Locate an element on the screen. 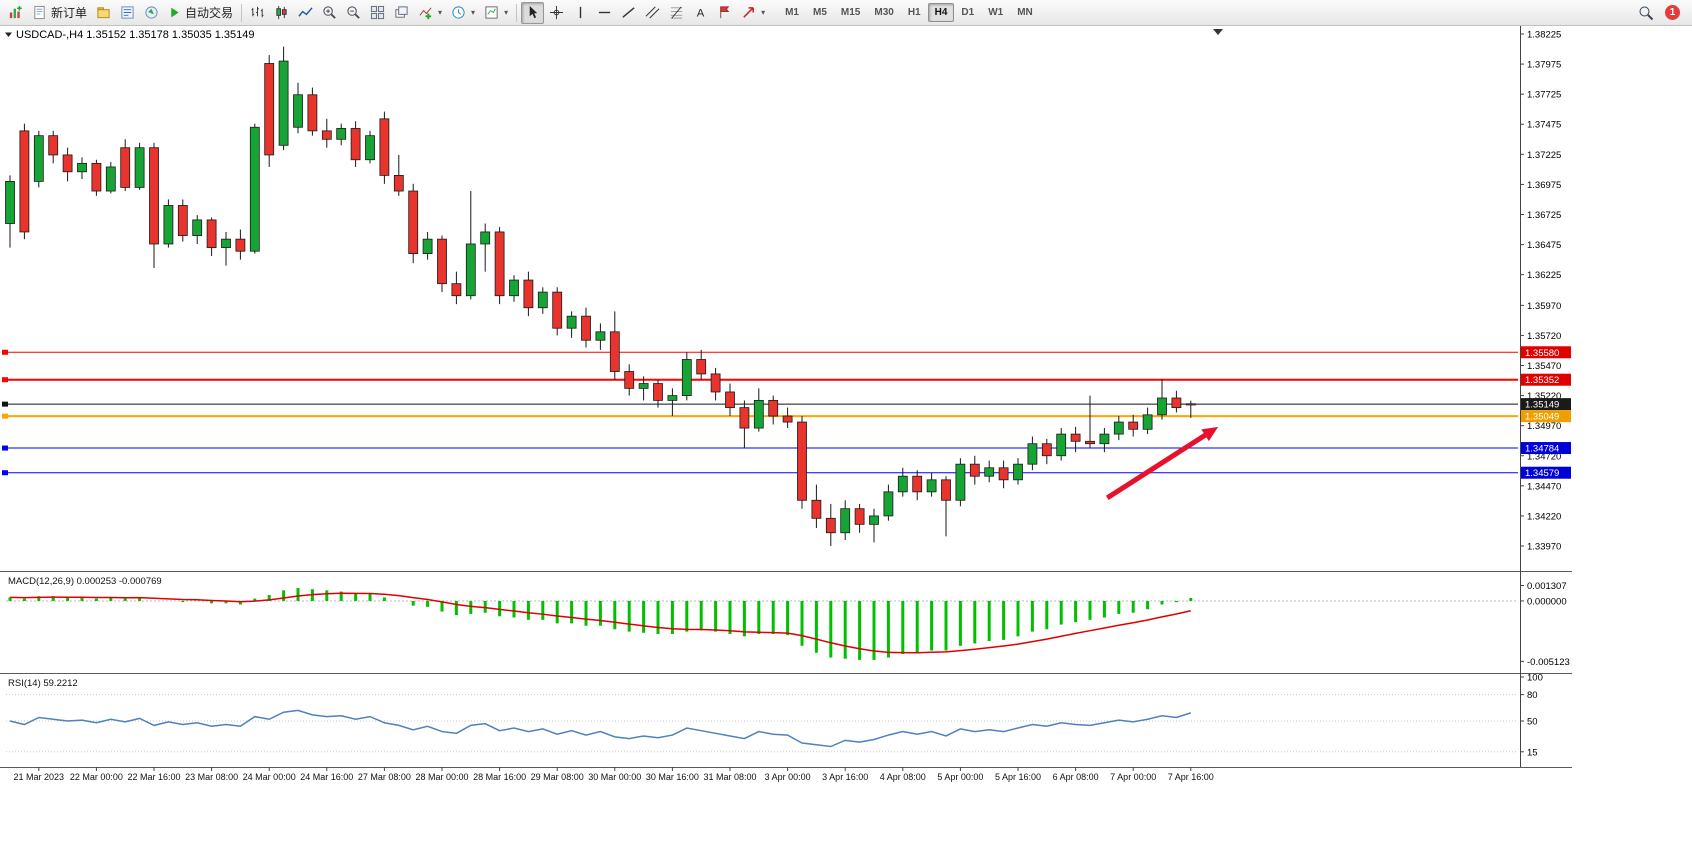 Image resolution: width=1692 pixels, height=850 pixels. svg-text: 1.34220 is located at coordinates (1544, 516).